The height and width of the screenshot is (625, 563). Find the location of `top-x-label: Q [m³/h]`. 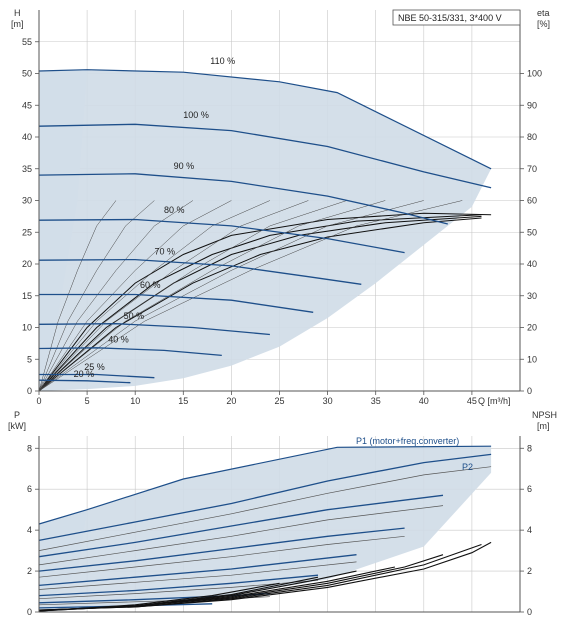

top-x-label: Q [m³/h] is located at coordinates (494, 401).